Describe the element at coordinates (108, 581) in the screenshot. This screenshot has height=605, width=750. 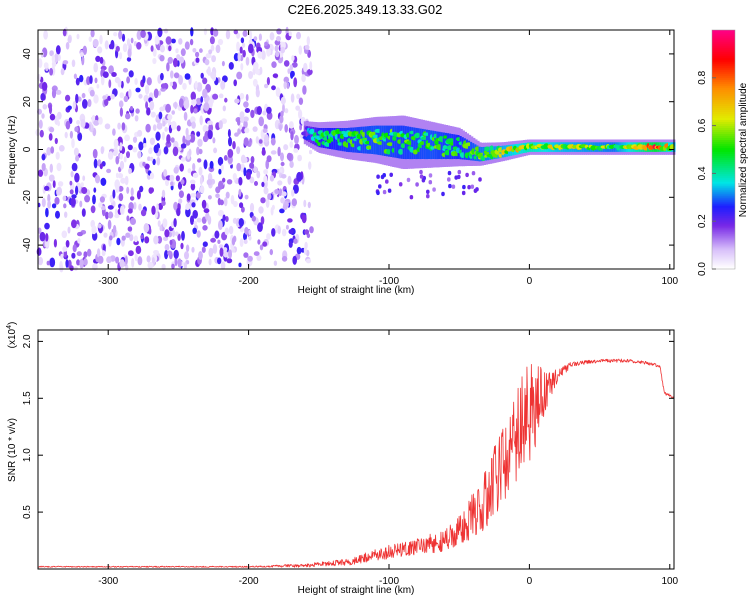
I see `x-tick-label: -300` at that location.